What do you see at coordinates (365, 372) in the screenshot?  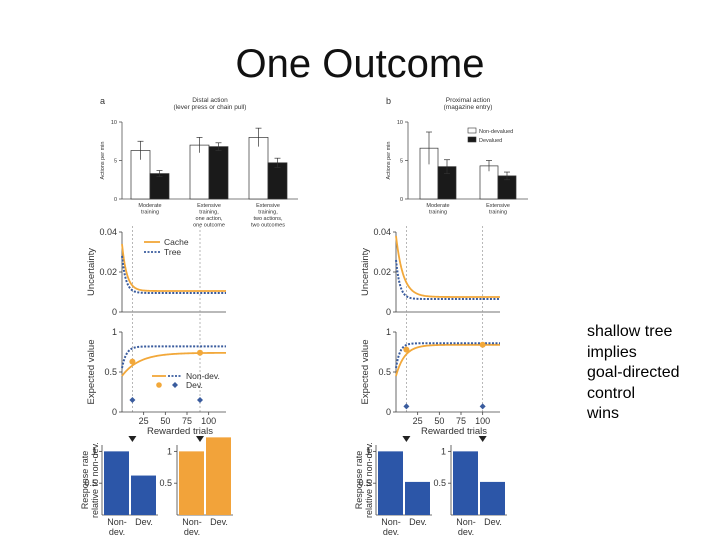 I see `y-axis-label: Expected value` at bounding box center [365, 372].